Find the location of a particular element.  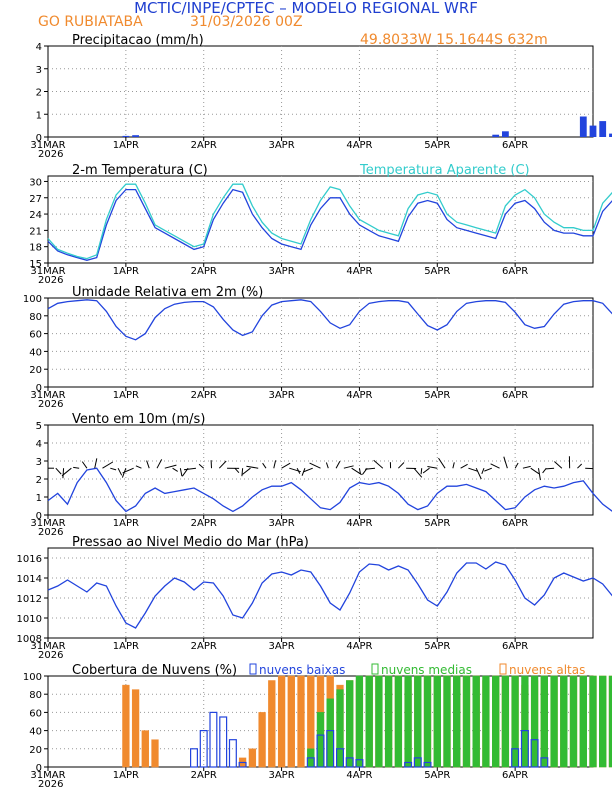

y-tick-label: 27 is located at coordinates (35, 199).